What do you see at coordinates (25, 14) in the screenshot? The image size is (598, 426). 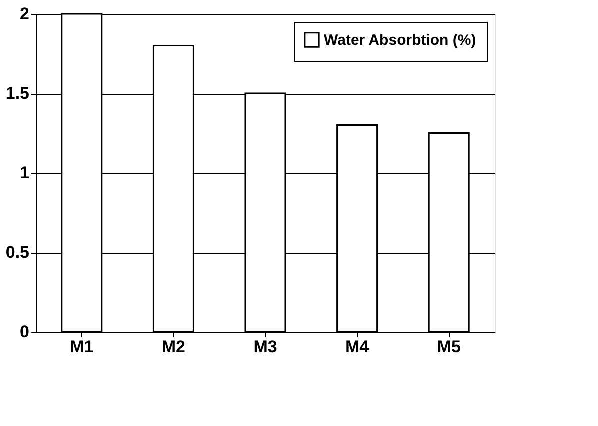 I see `y-tick-label: 2` at bounding box center [25, 14].